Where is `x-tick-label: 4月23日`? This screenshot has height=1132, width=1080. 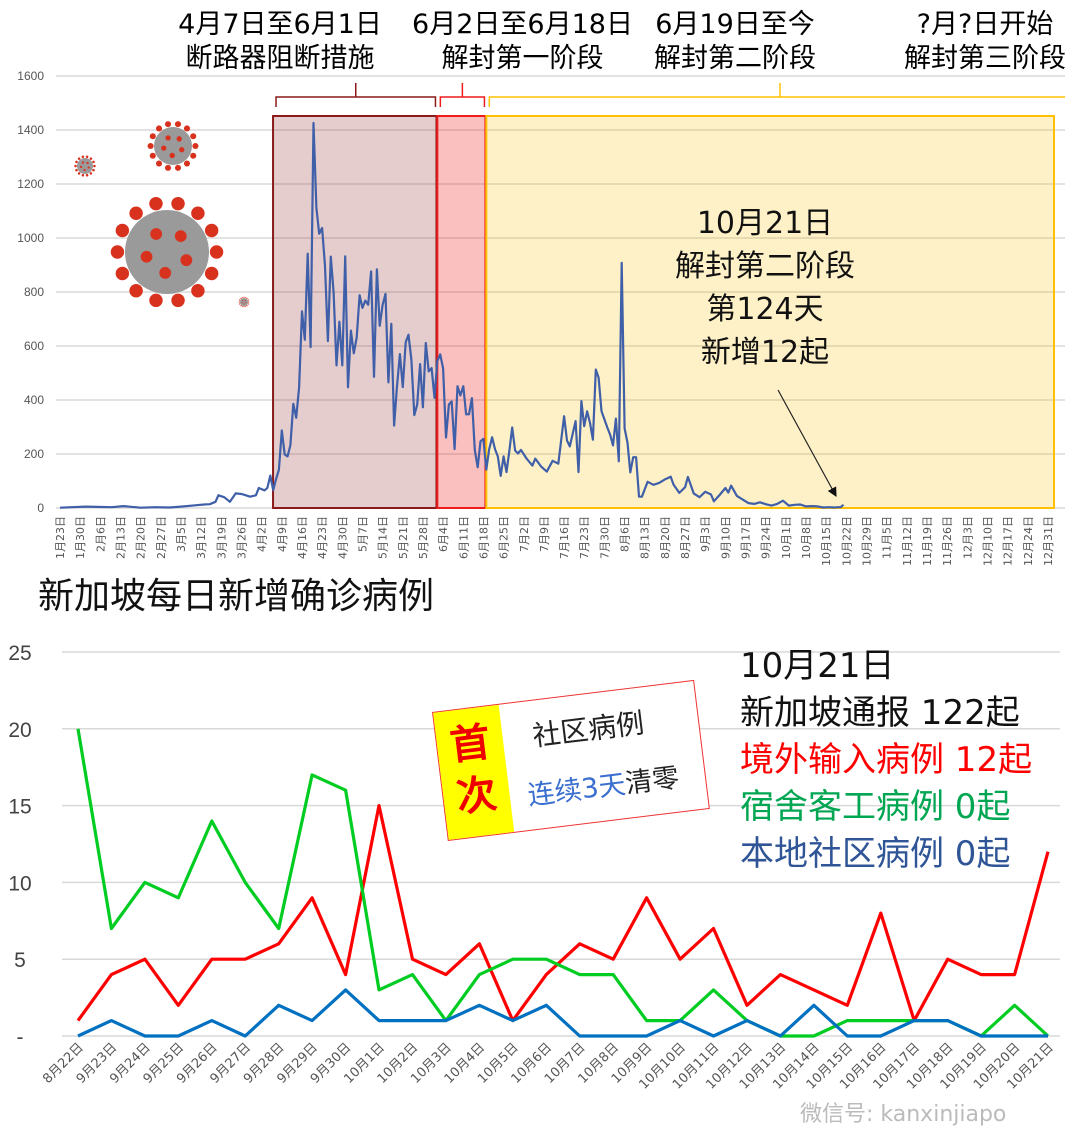 x-tick-label: 4月23日 is located at coordinates (322, 537).